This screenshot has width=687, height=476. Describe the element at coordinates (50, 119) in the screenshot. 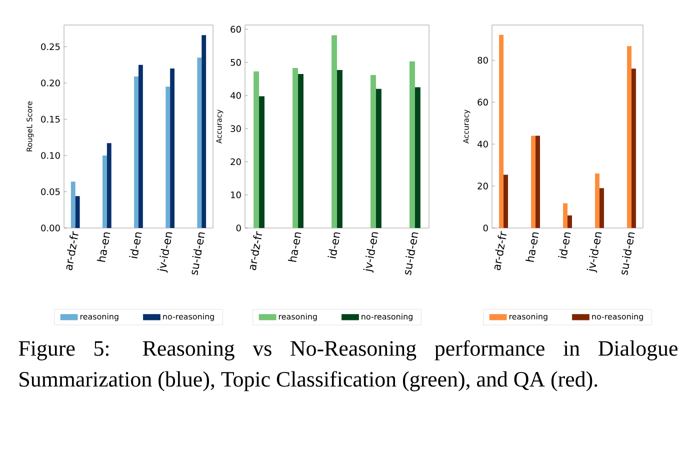

I see `y-tick-label: 0.15` at that location.